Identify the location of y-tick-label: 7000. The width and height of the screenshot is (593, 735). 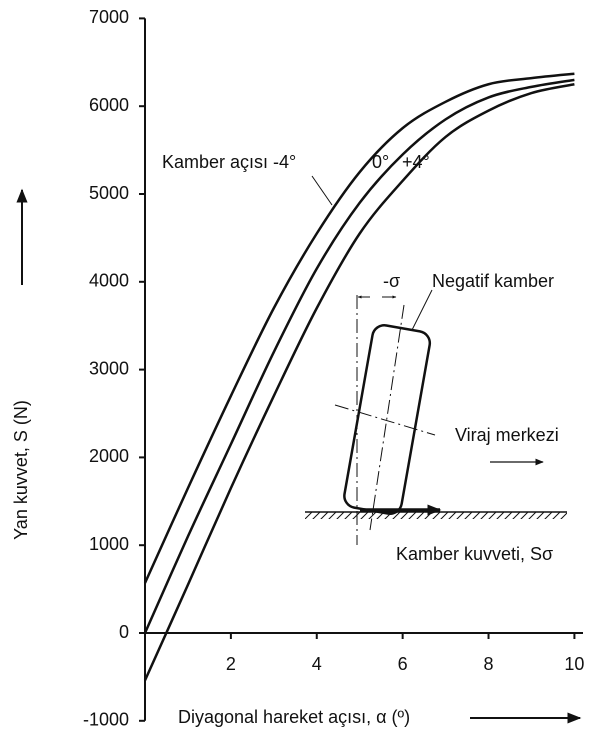
(109, 17).